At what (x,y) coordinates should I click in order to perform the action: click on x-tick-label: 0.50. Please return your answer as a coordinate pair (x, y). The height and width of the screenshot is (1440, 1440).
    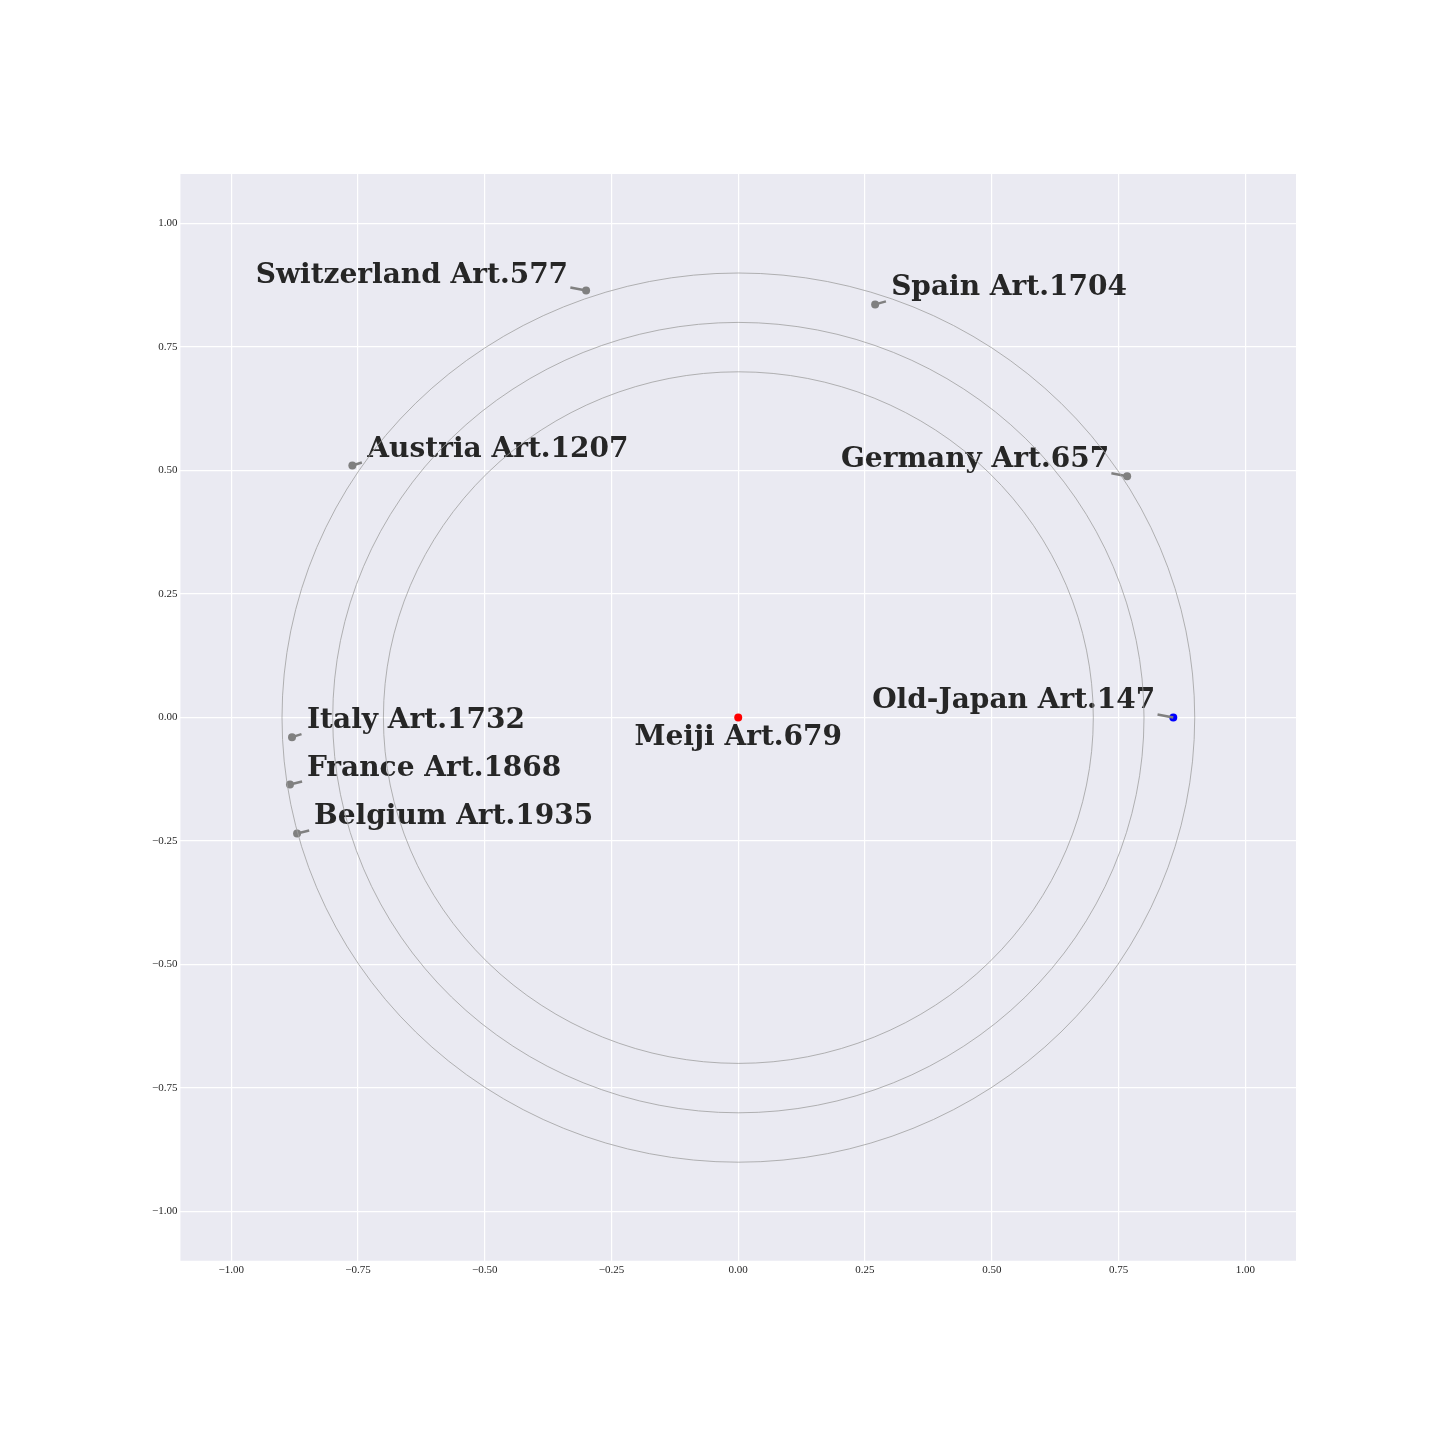
    Looking at the image, I should click on (992, 1269).